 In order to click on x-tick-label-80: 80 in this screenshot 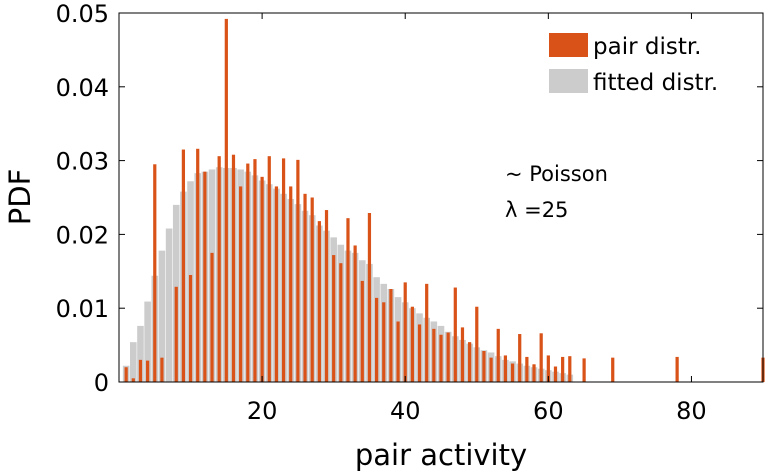, I will do `click(691, 411)`.